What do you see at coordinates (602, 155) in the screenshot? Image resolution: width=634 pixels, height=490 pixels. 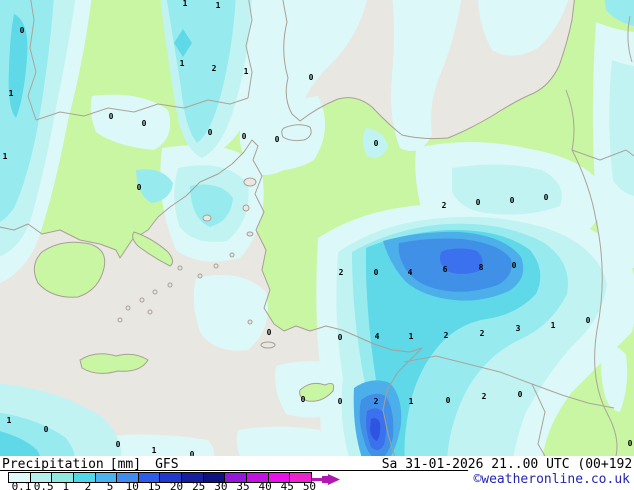 I see `caucasus-border-branch` at bounding box center [602, 155].